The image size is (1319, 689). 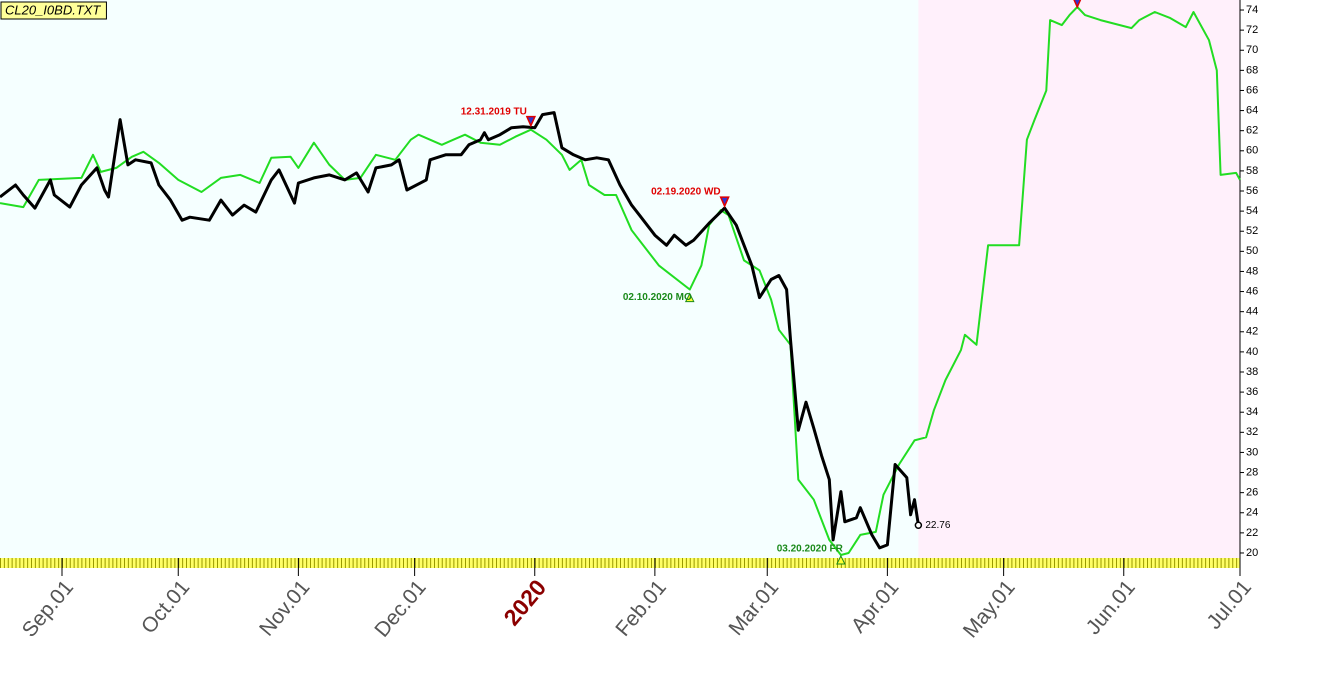 What do you see at coordinates (48, 609) in the screenshot?
I see `x-tick-label: Sep.01` at bounding box center [48, 609].